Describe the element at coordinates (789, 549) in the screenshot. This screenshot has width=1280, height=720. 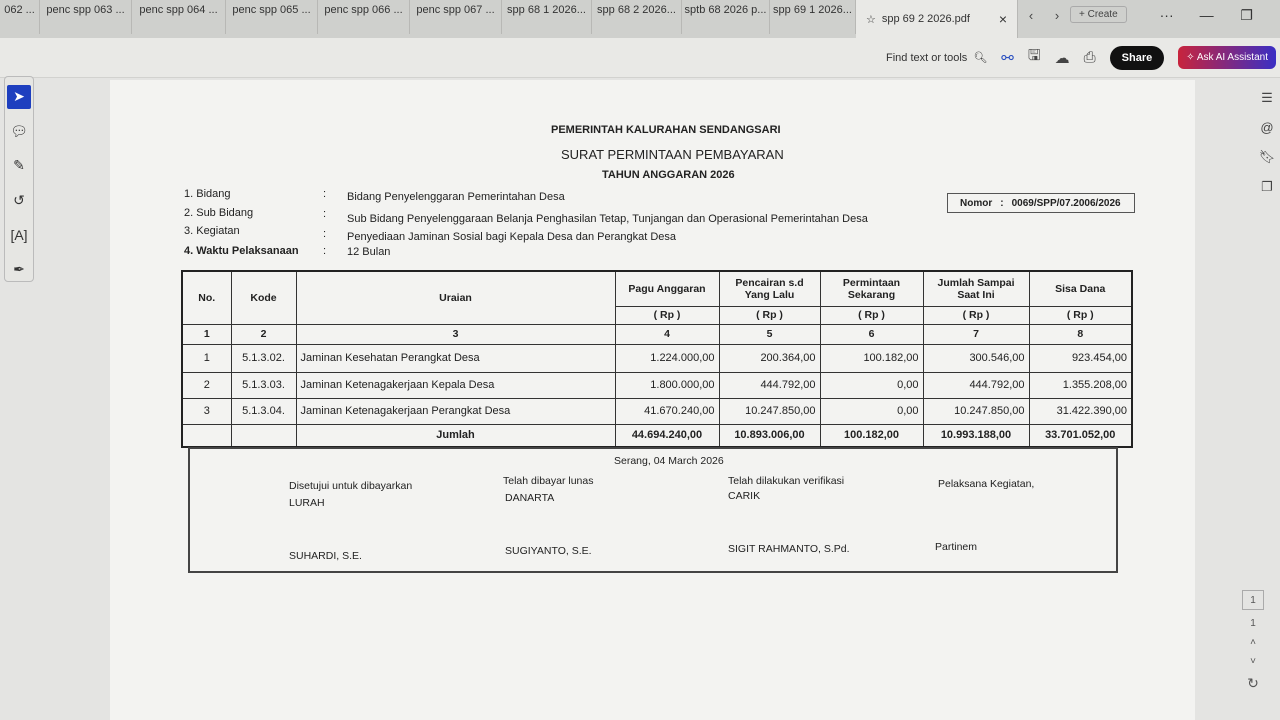
I see `sig-name: SIGIT RAHMANTO, S.Pd.` at that location.